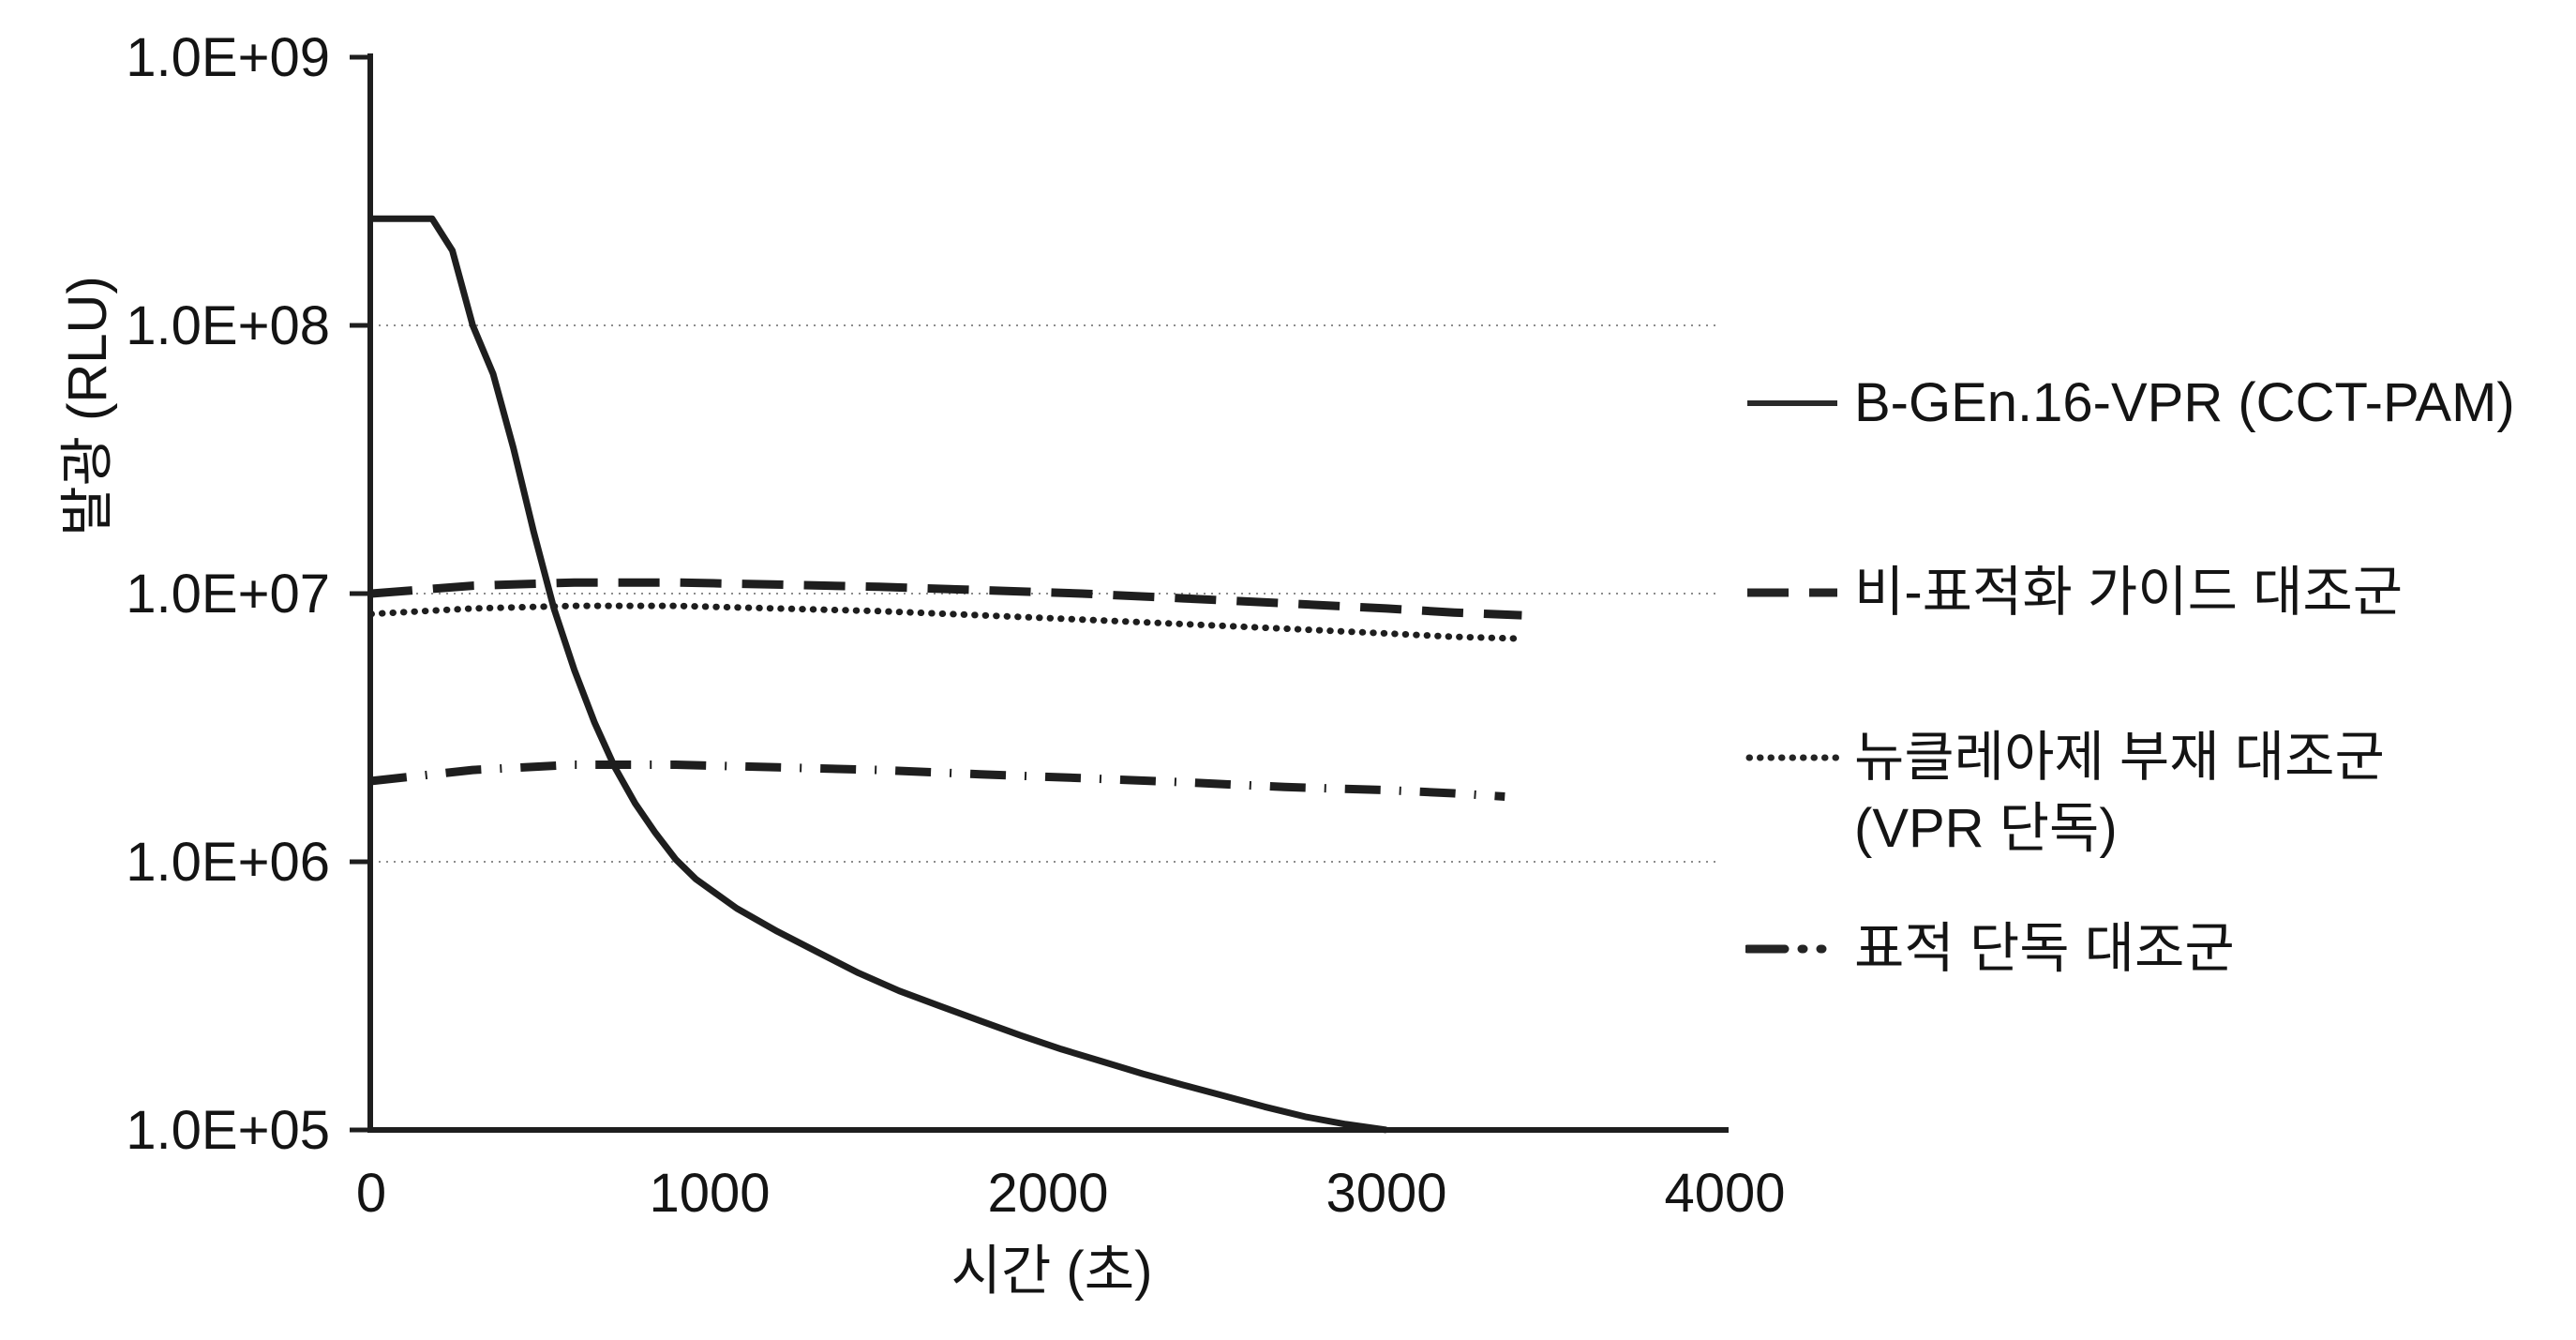  What do you see at coordinates (943, 622) in the screenshot?
I see `series-line-dotted` at bounding box center [943, 622].